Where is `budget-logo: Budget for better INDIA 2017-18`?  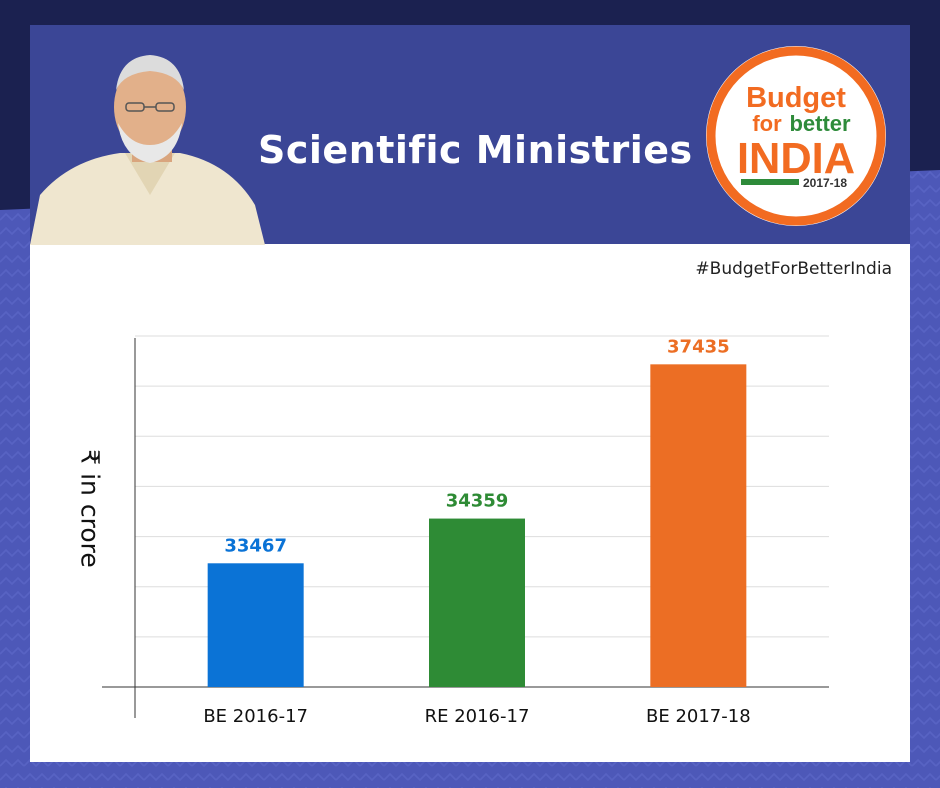 budget-logo: Budget for better INDIA 2017-18 is located at coordinates (796, 136).